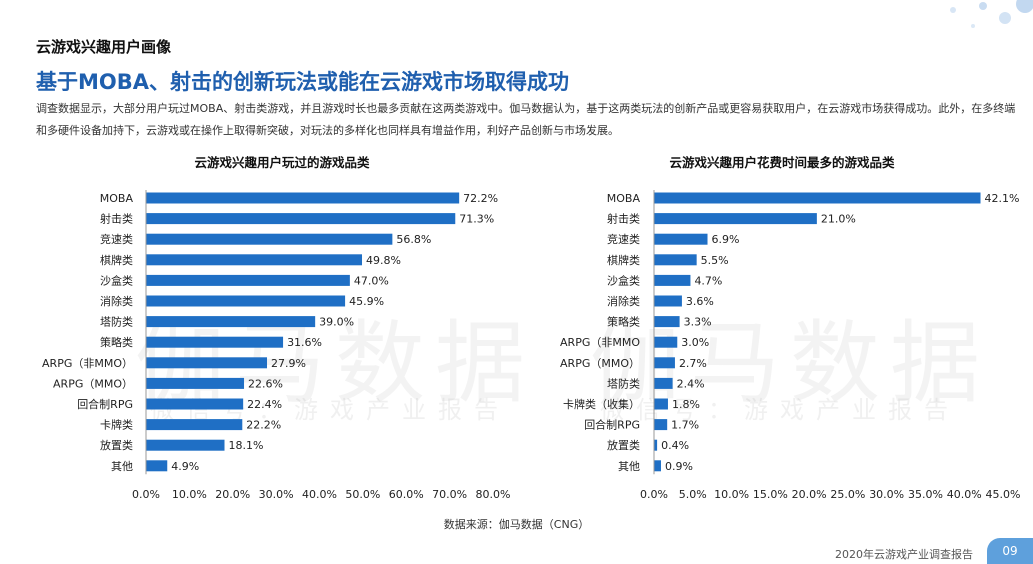 This screenshot has height=564, width=1033. What do you see at coordinates (600, 363) in the screenshot?
I see `category-label: ARPG（MMO）` at bounding box center [600, 363].